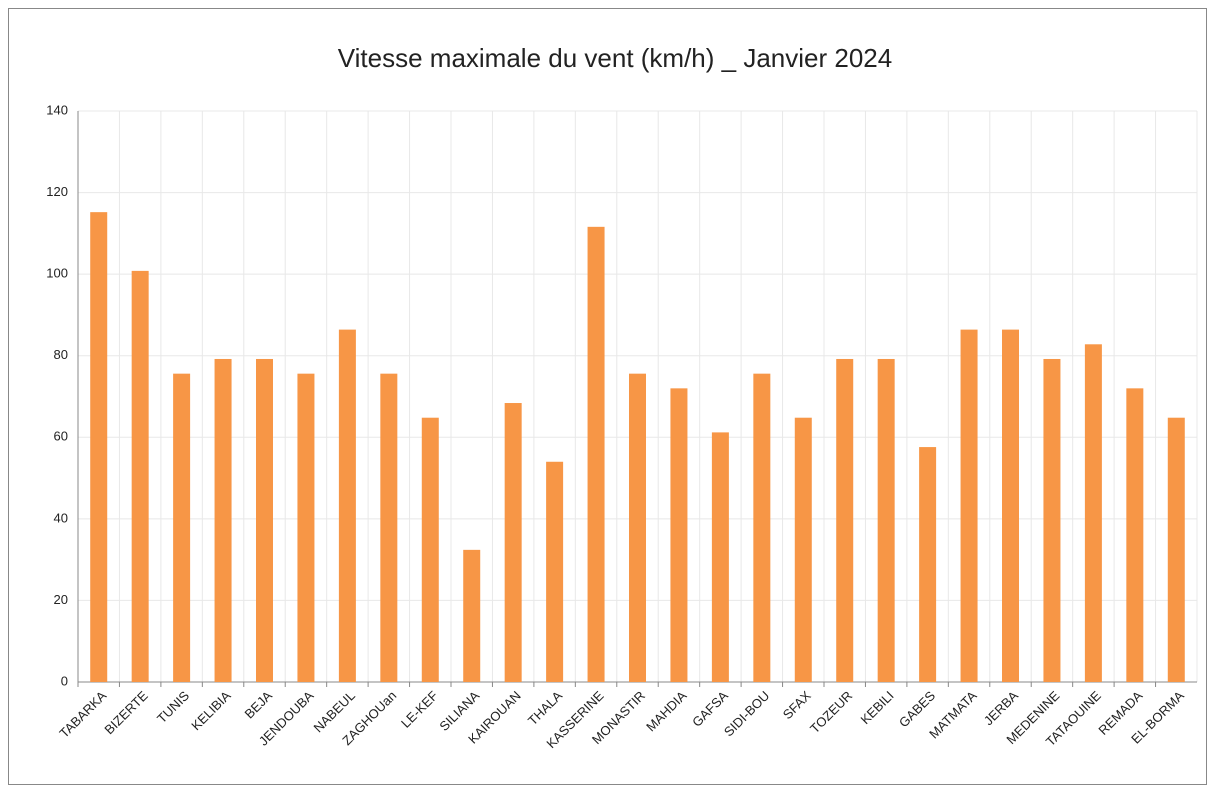 This screenshot has height=793, width=1215. Describe the element at coordinates (61, 599) in the screenshot. I see `y-tick-label: 20` at that location.